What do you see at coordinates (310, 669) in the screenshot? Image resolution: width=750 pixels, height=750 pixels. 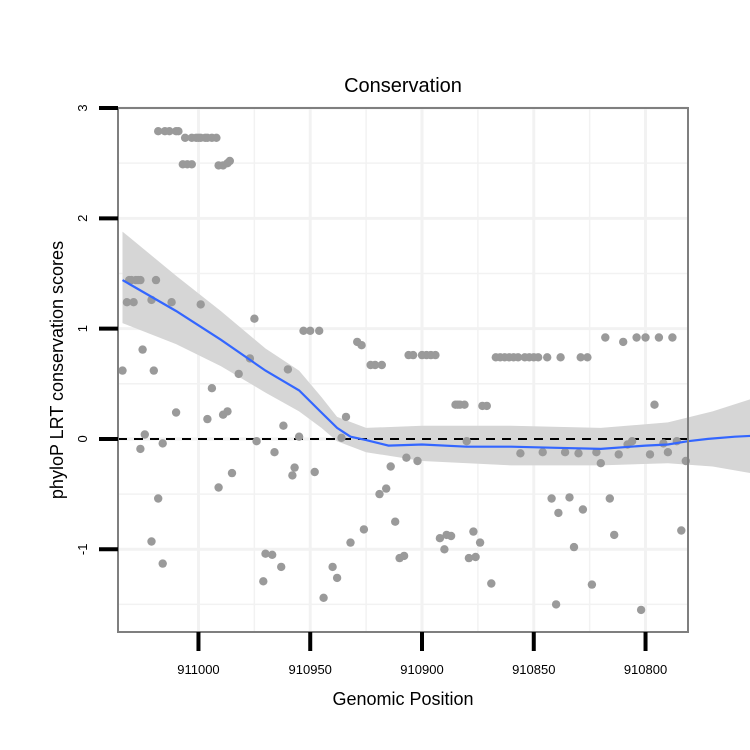 I see `x-tick-label: 910950` at bounding box center [310, 669].